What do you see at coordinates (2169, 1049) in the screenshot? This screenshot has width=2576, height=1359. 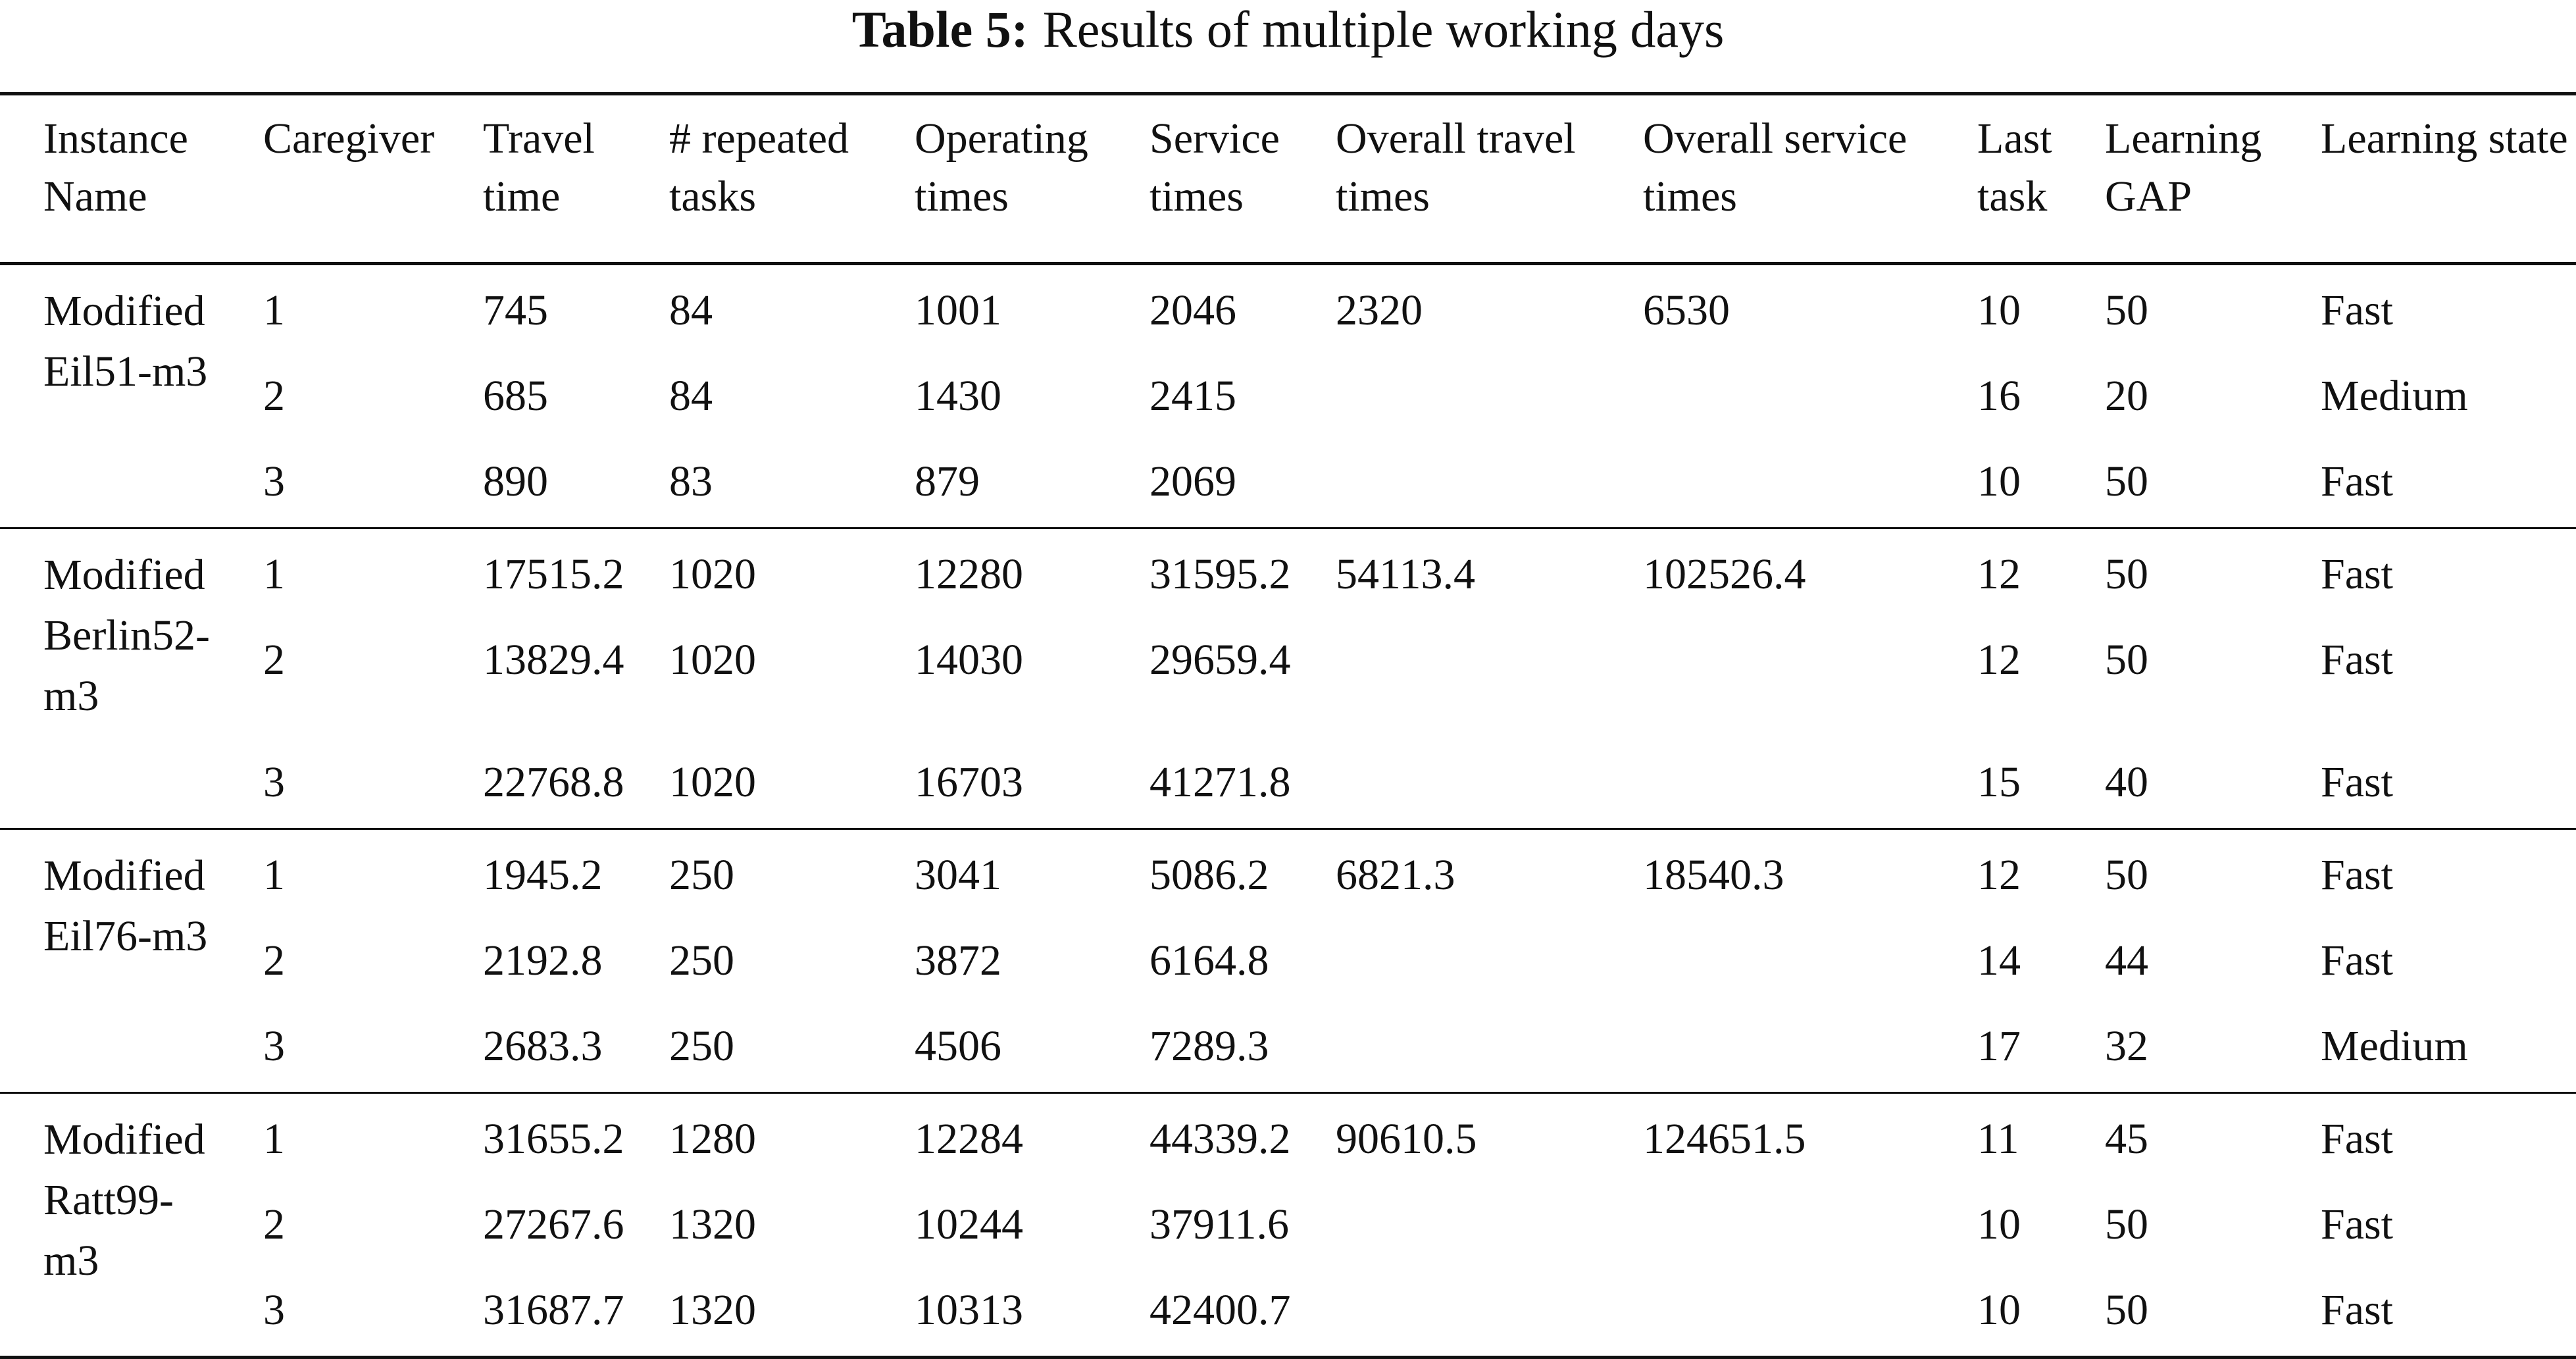 I see `learning-gap-cell: 32` at bounding box center [2169, 1049].